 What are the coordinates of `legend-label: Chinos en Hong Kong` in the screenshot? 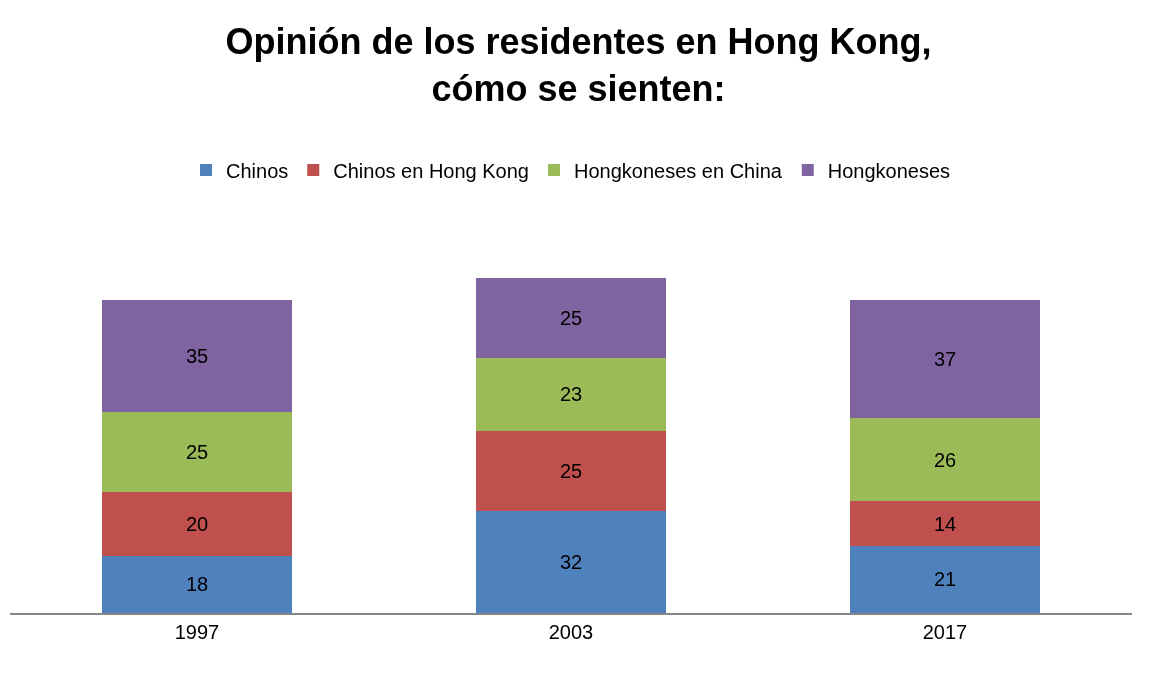 It's located at (431, 170).